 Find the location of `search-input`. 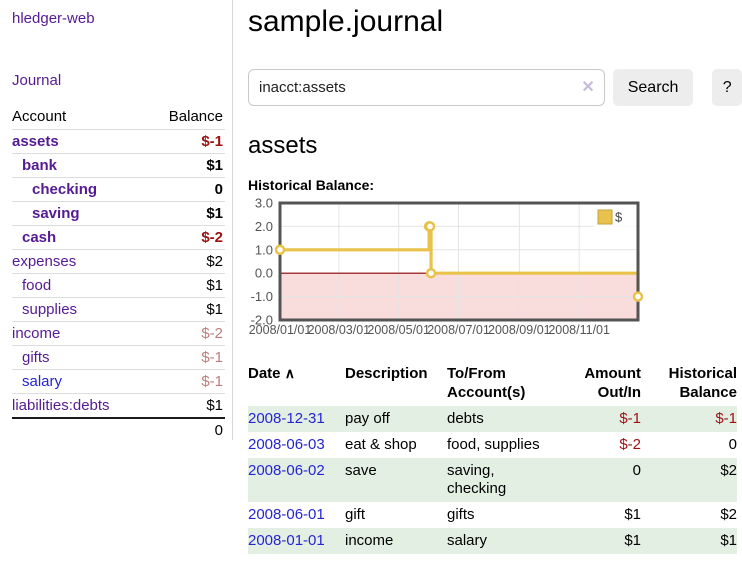

search-input is located at coordinates (426, 87).